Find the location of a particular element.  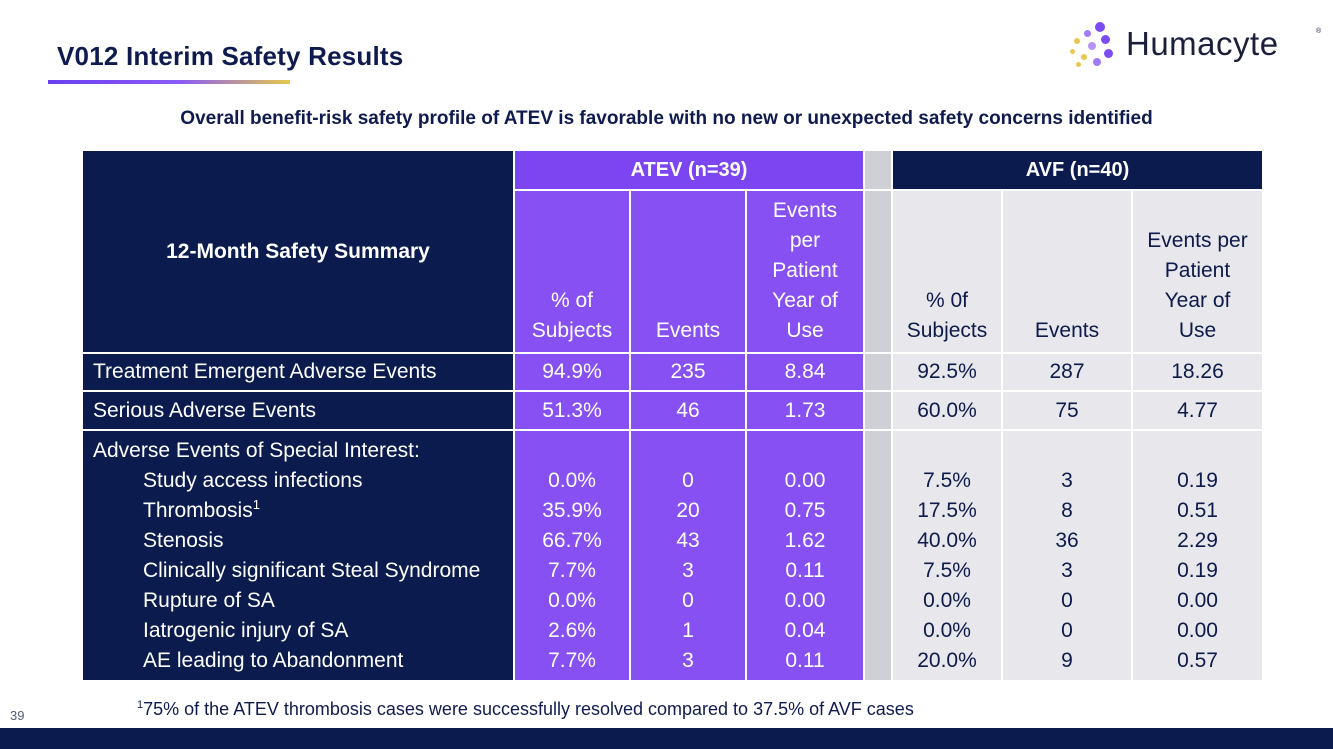

aesi-value: 35.9% is located at coordinates (572, 510).